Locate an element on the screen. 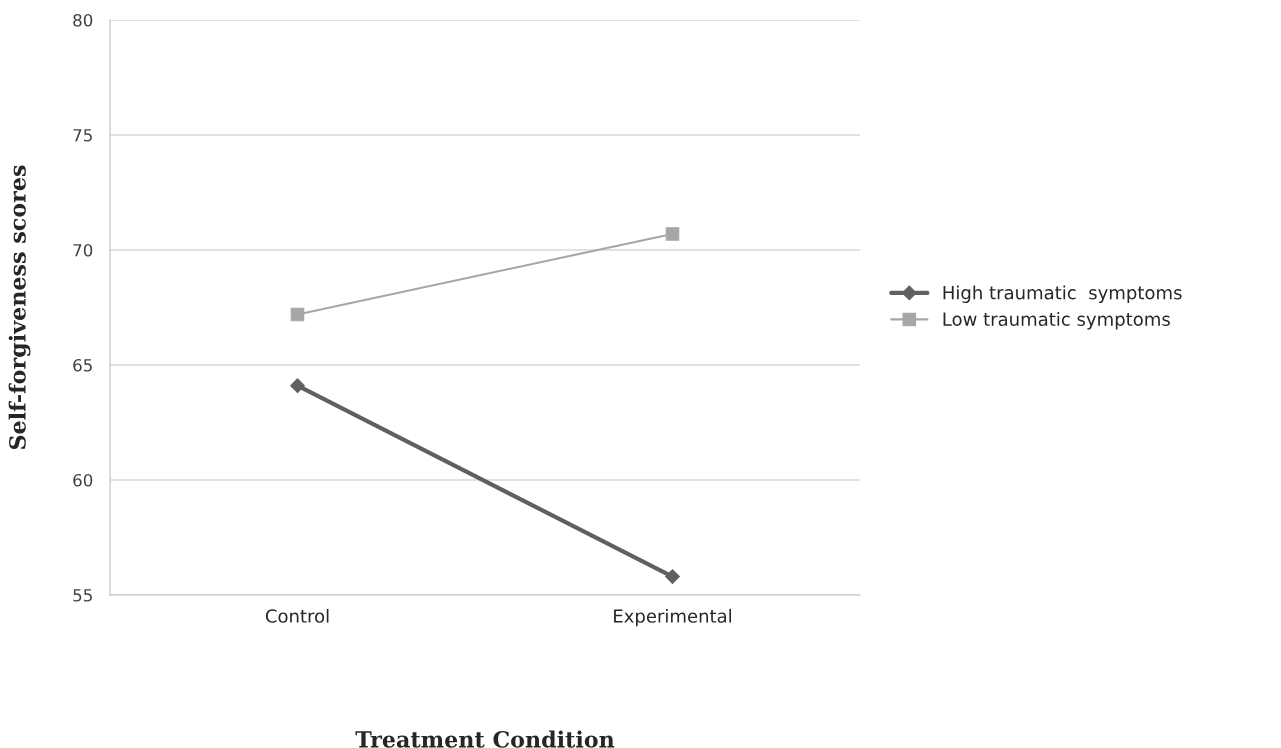  y-tick-label: 80 is located at coordinates (83, 20).